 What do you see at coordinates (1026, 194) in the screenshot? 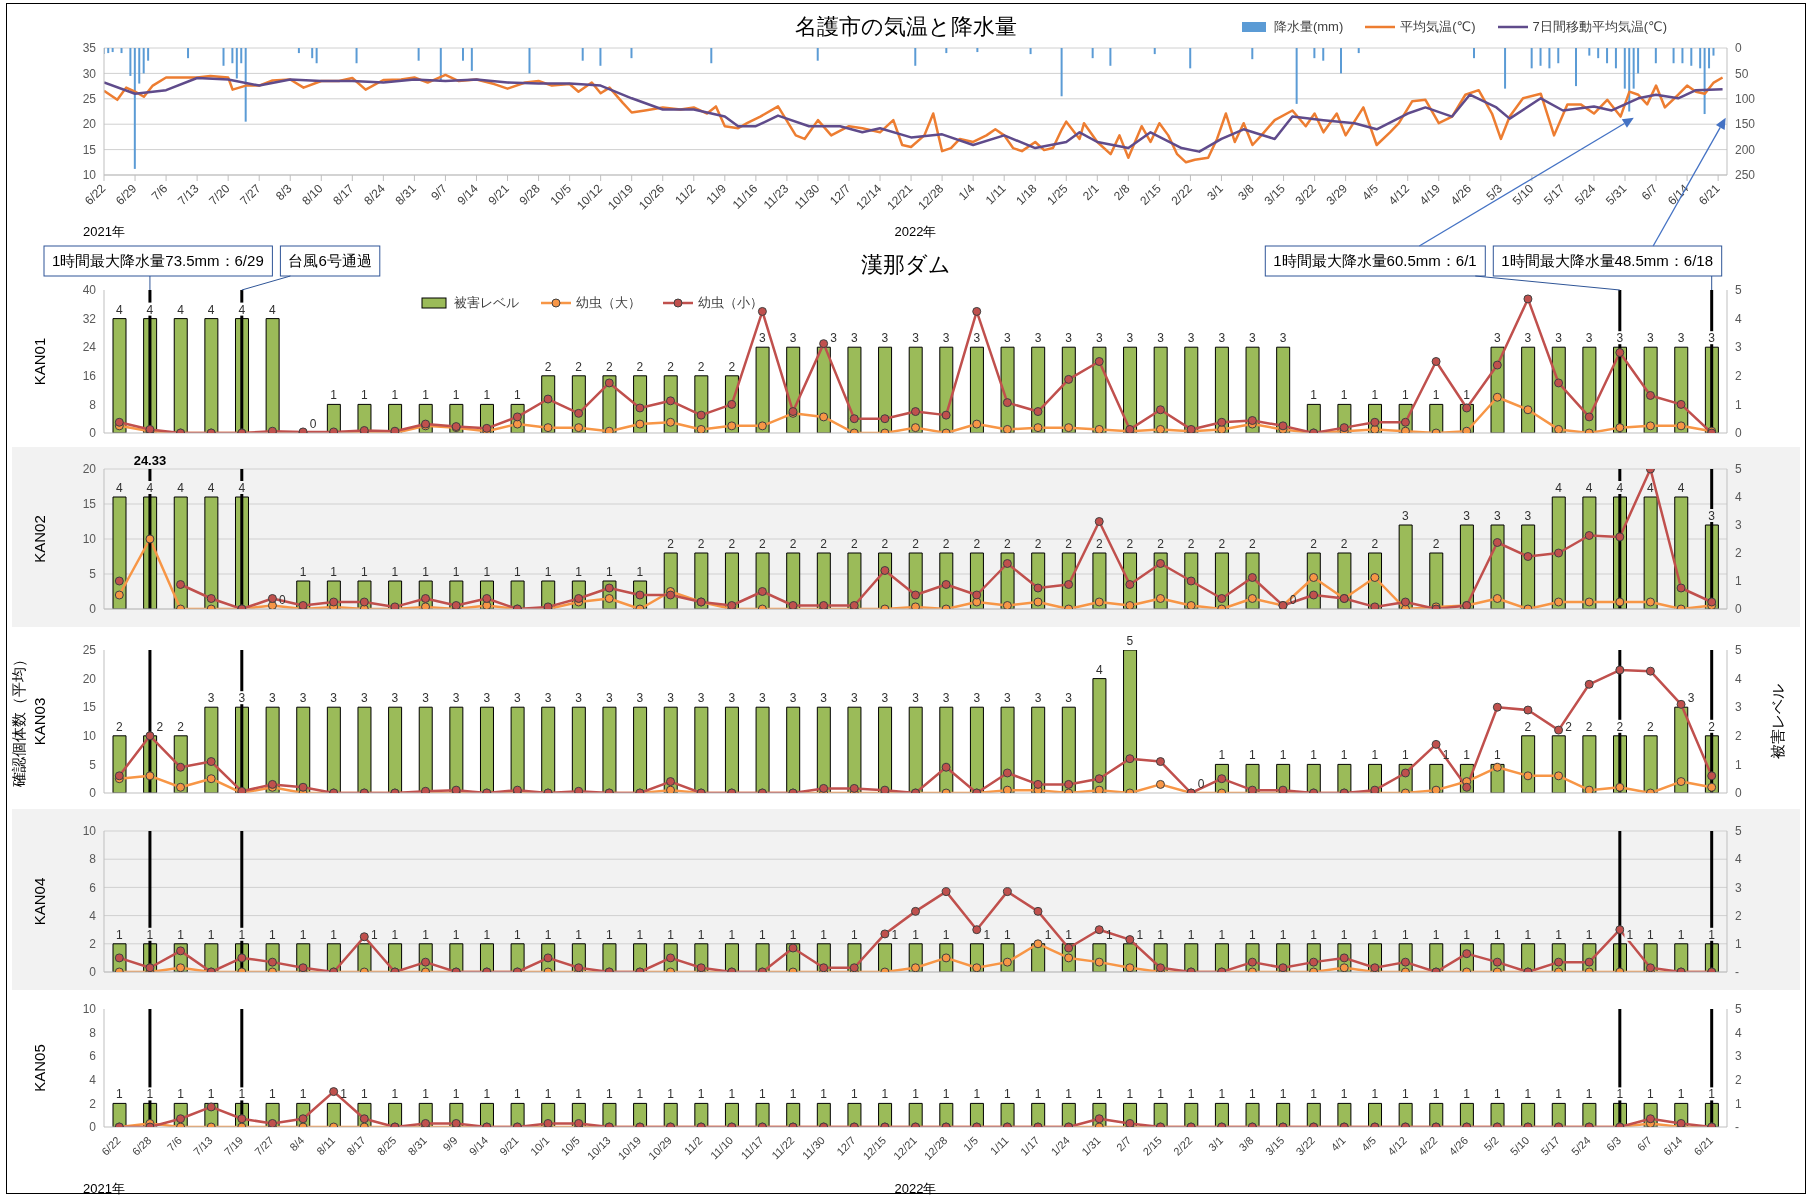
I see `x-tick-label: 1/18` at bounding box center [1026, 194].